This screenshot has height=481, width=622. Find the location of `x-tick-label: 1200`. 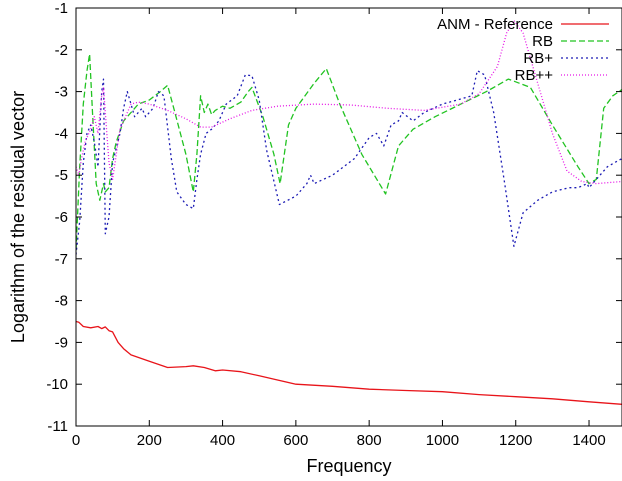

x-tick-label: 1200 is located at coordinates (515, 440).